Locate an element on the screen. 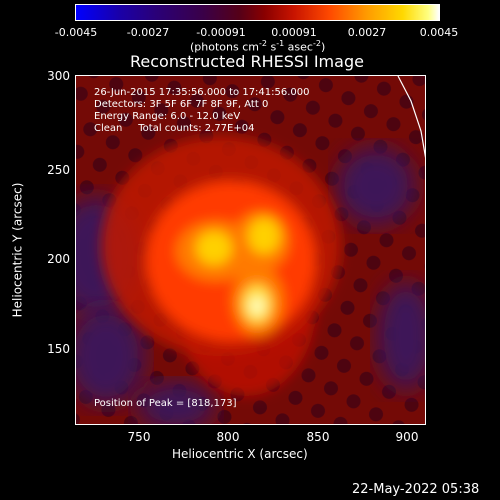 The height and width of the screenshot is (500, 500). x-tick-label: 900 is located at coordinates (407, 437).